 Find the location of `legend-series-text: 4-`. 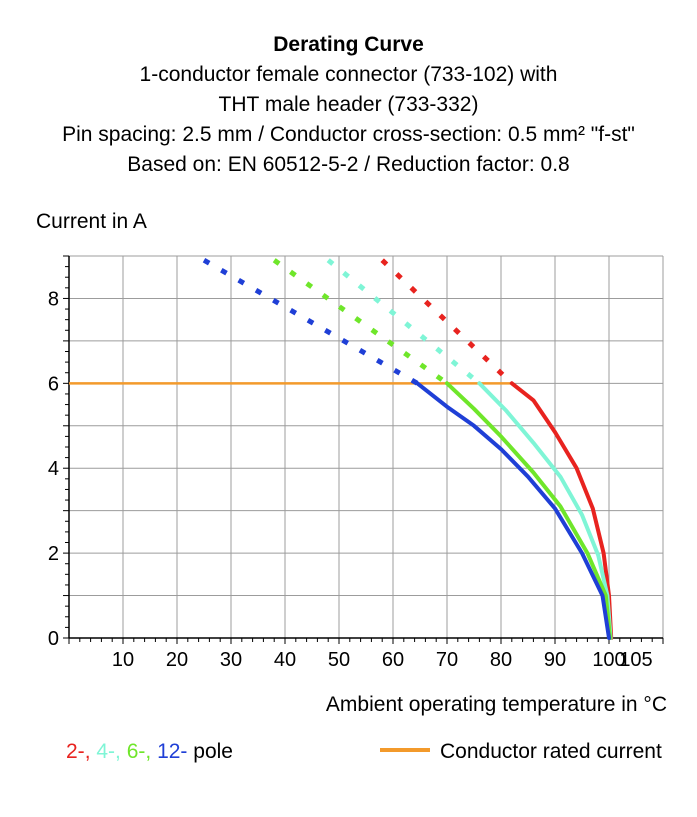

legend-series-text: 4- is located at coordinates (106, 751).